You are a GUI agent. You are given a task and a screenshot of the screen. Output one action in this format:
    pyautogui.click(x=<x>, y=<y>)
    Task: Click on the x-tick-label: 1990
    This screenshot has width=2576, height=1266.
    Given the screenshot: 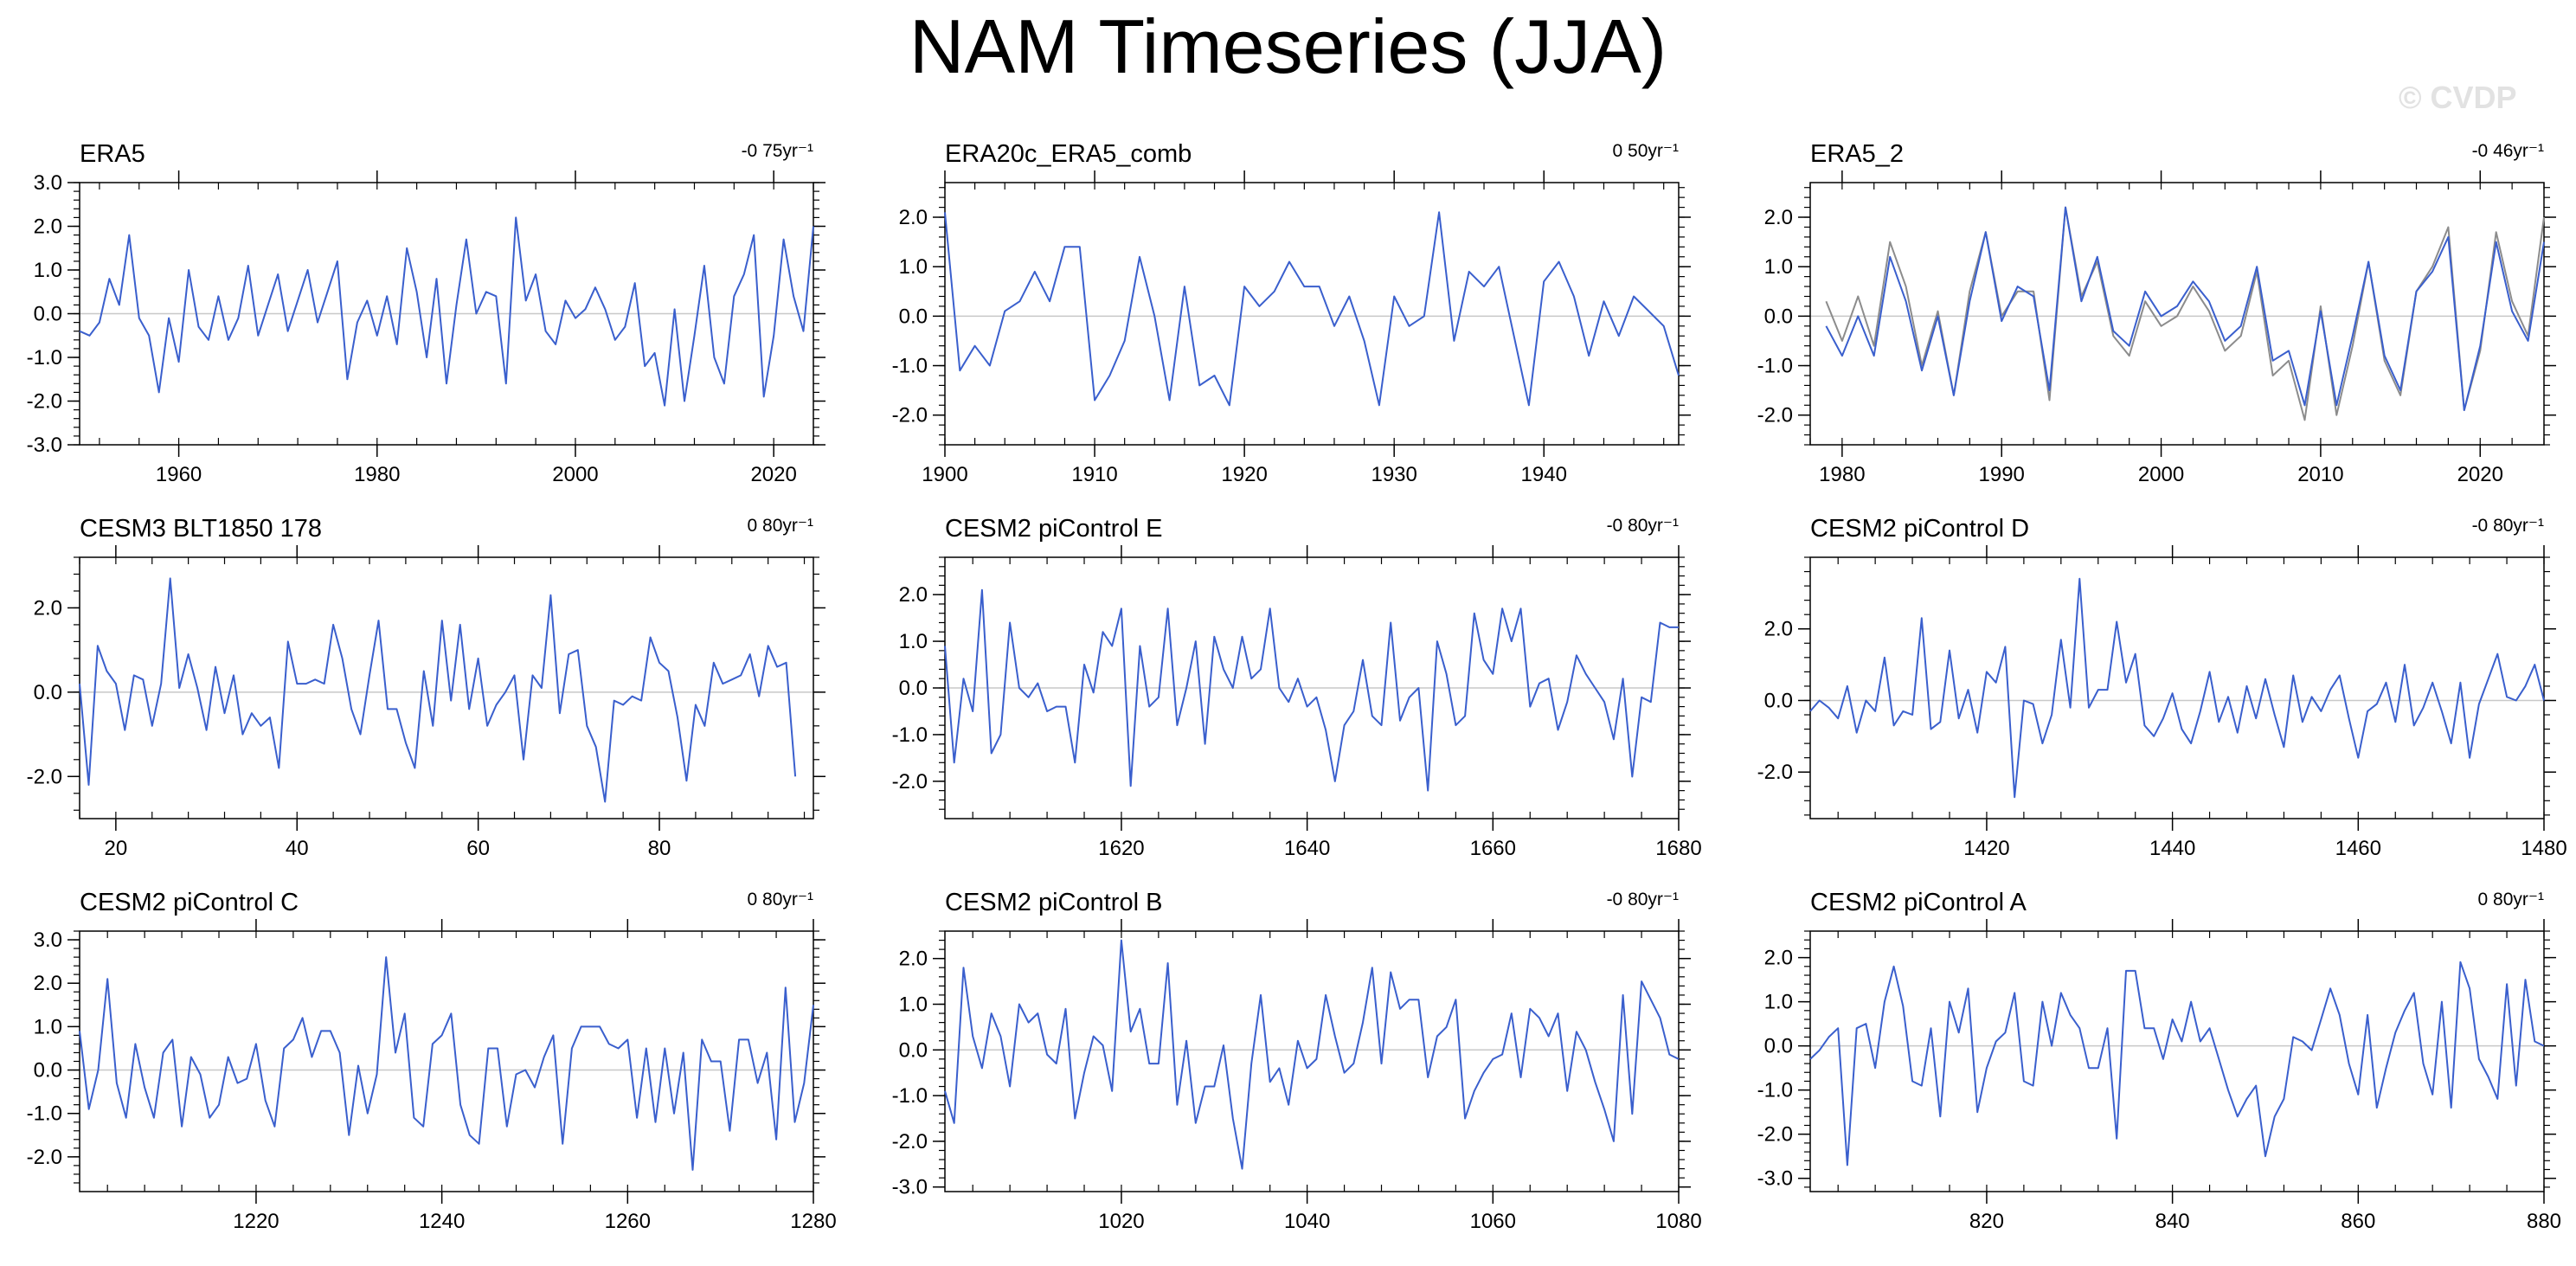 What is the action you would take?
    pyautogui.click(x=2002, y=474)
    